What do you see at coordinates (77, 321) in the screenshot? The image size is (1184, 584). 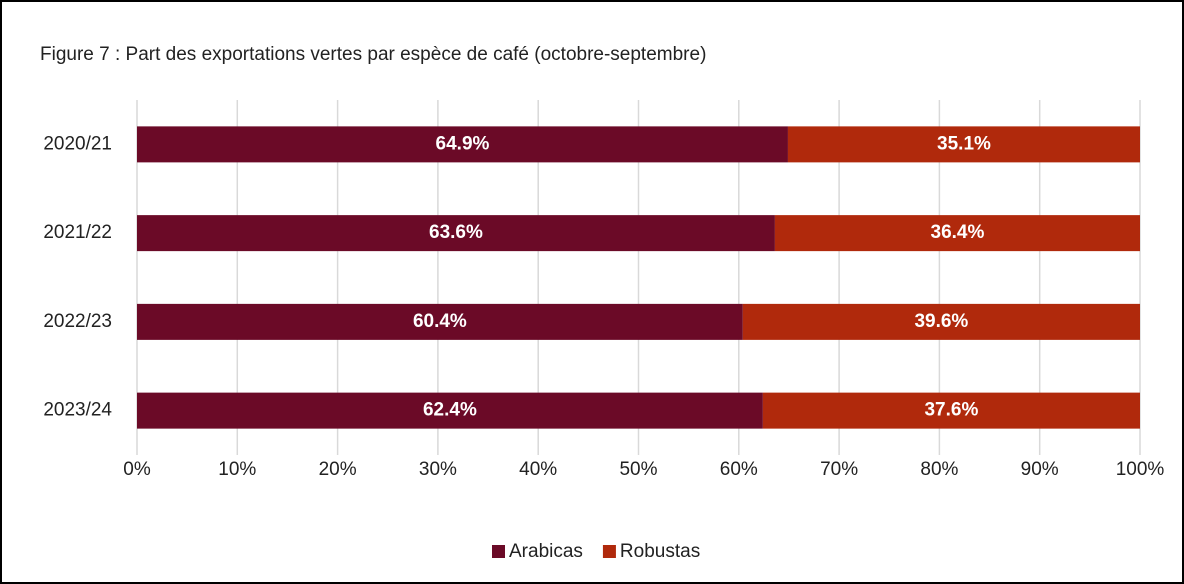 I see `y-tick-label: 2022/23` at bounding box center [77, 321].